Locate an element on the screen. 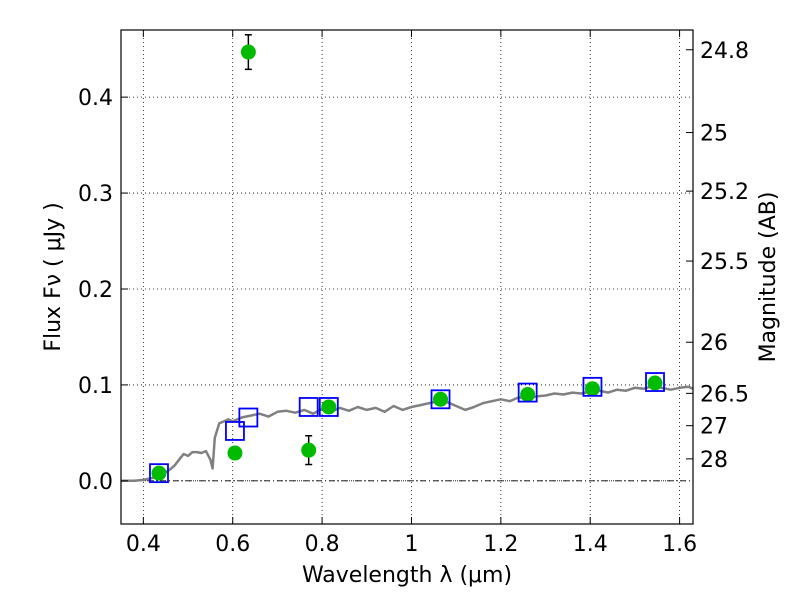 The height and width of the screenshot is (604, 800). mag-tick-label: 26 is located at coordinates (714, 343).